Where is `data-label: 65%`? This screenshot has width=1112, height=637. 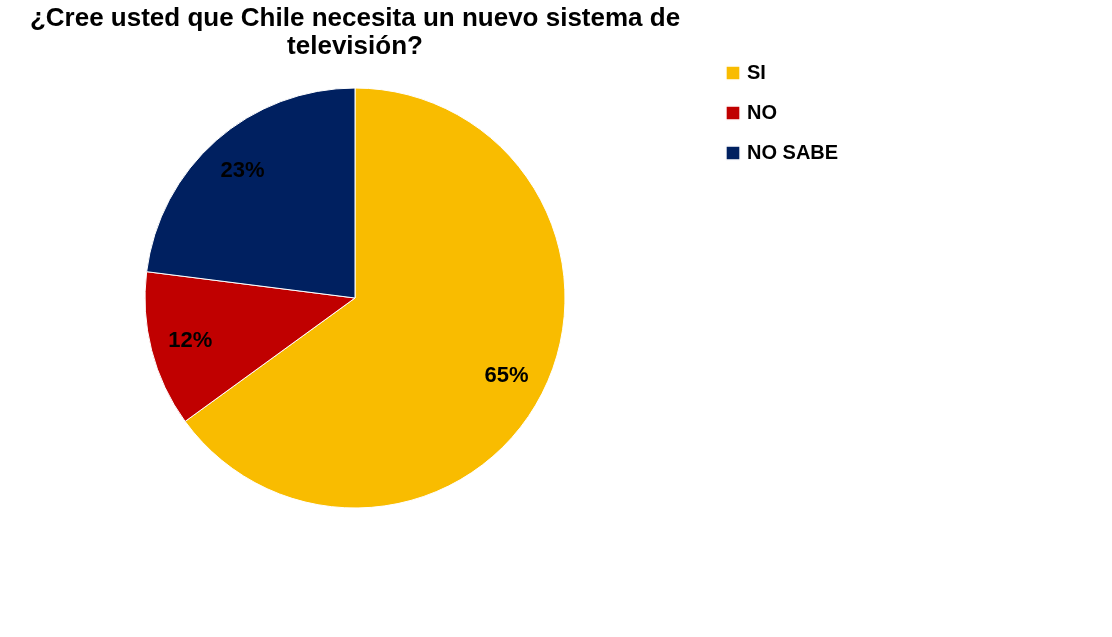 data-label: 65% is located at coordinates (506, 375).